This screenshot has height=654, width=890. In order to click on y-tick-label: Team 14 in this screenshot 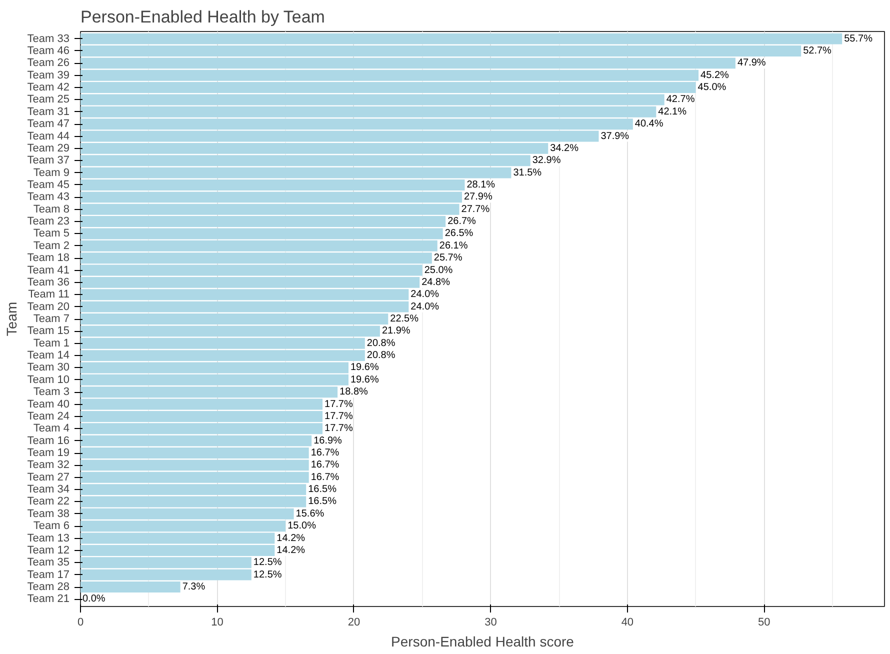, I will do `click(48, 356)`.